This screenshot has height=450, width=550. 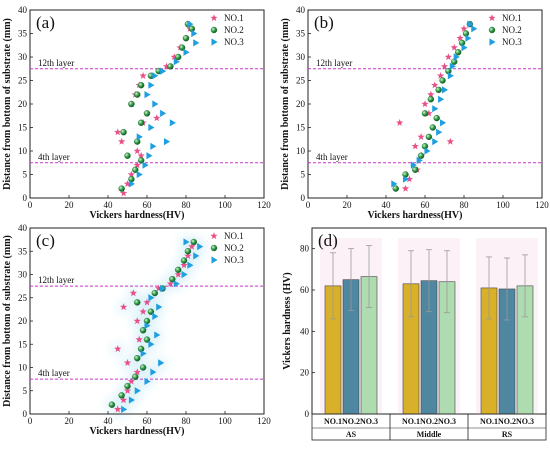 What do you see at coordinates (328, 240) in the screenshot?
I see `panel-tag: (d)` at bounding box center [328, 240].